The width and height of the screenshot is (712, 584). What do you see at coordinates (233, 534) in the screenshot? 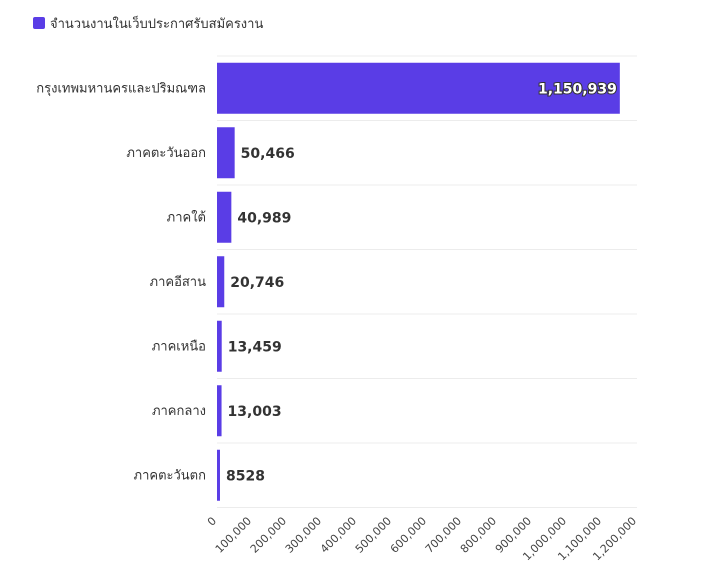
I see `x-tick-label: 100,000` at bounding box center [233, 534].